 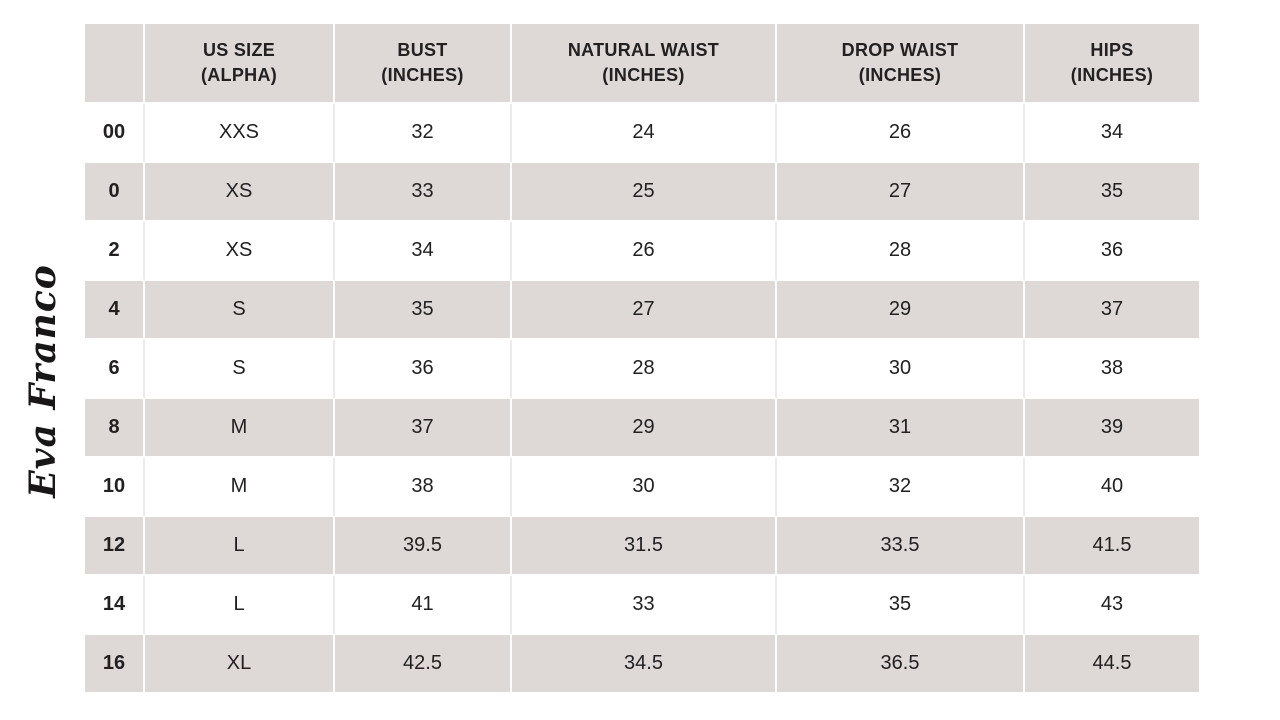 What do you see at coordinates (423, 428) in the screenshot?
I see `cell-bust: 37` at bounding box center [423, 428].